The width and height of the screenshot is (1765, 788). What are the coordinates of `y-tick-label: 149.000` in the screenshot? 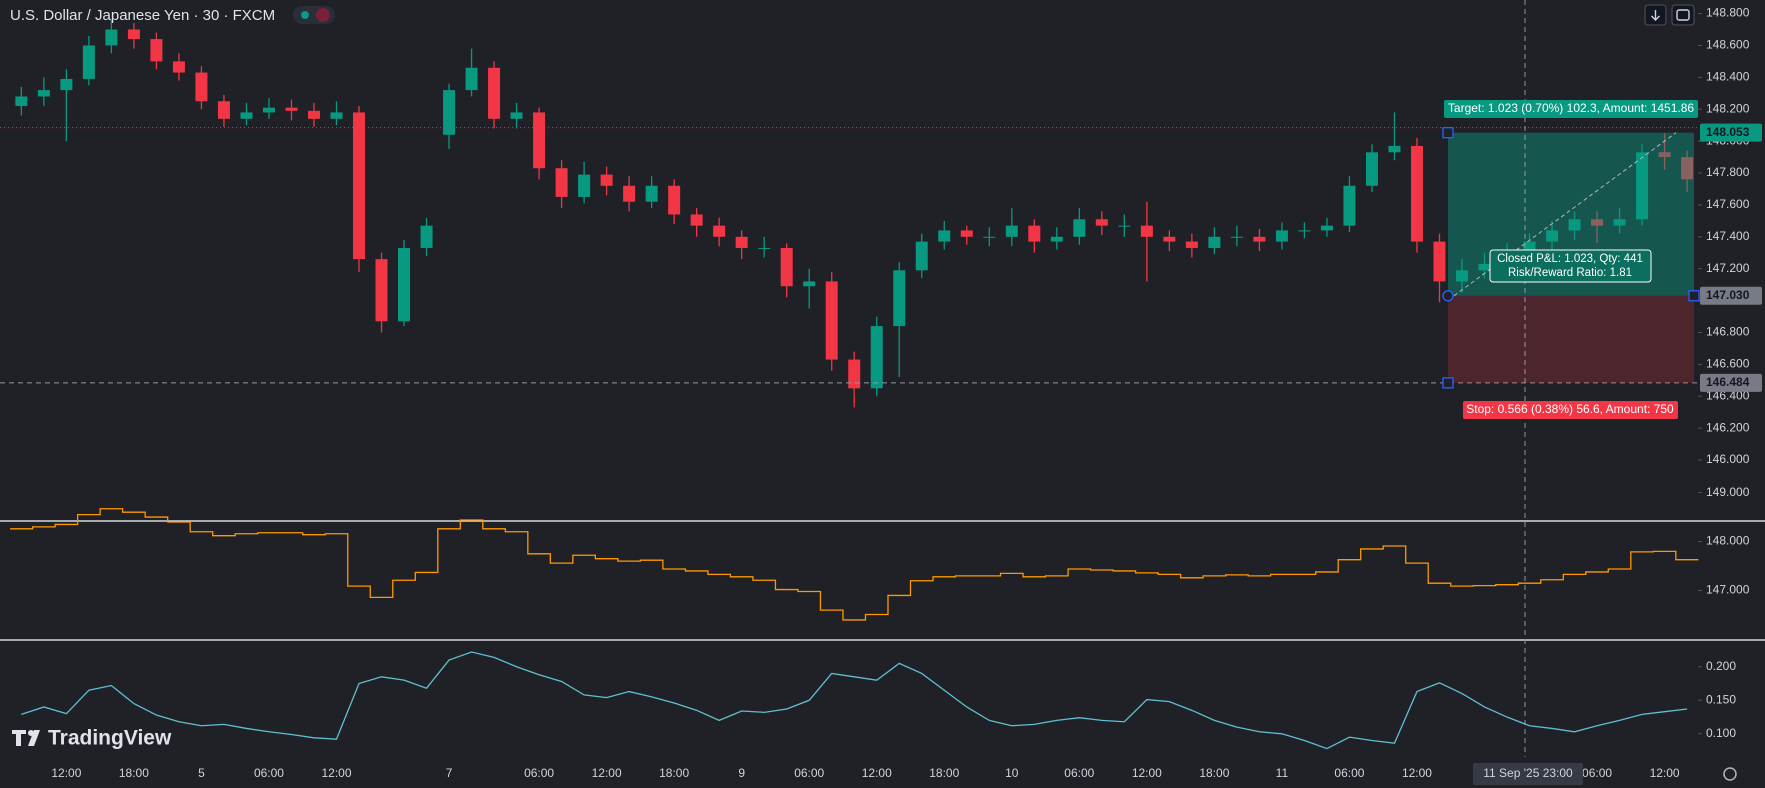 It's located at (1728, 492).